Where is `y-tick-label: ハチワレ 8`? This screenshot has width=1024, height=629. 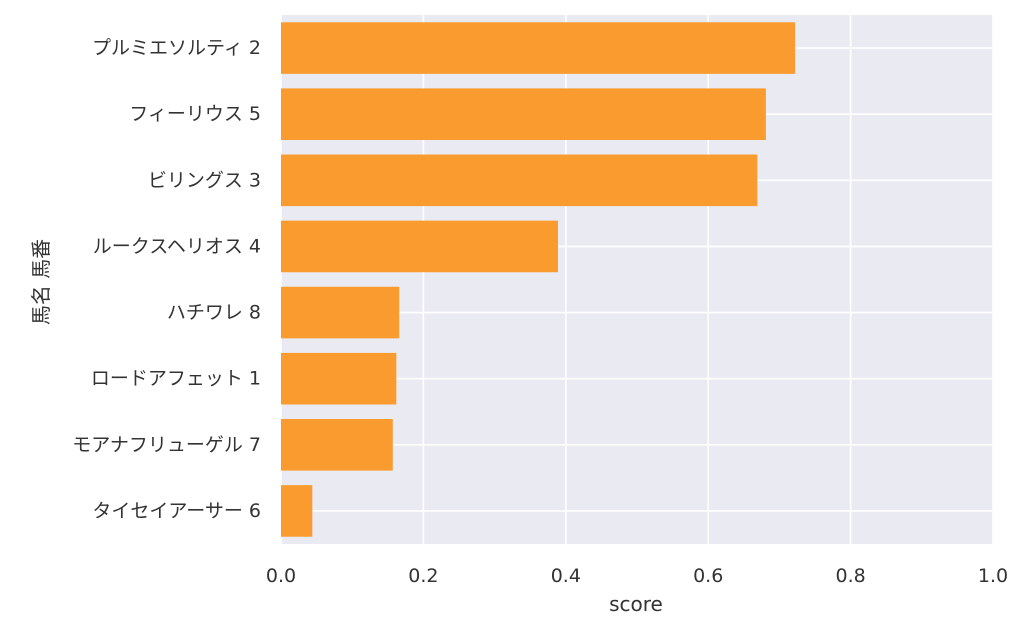
y-tick-label: ハチワレ 8 is located at coordinates (214, 313).